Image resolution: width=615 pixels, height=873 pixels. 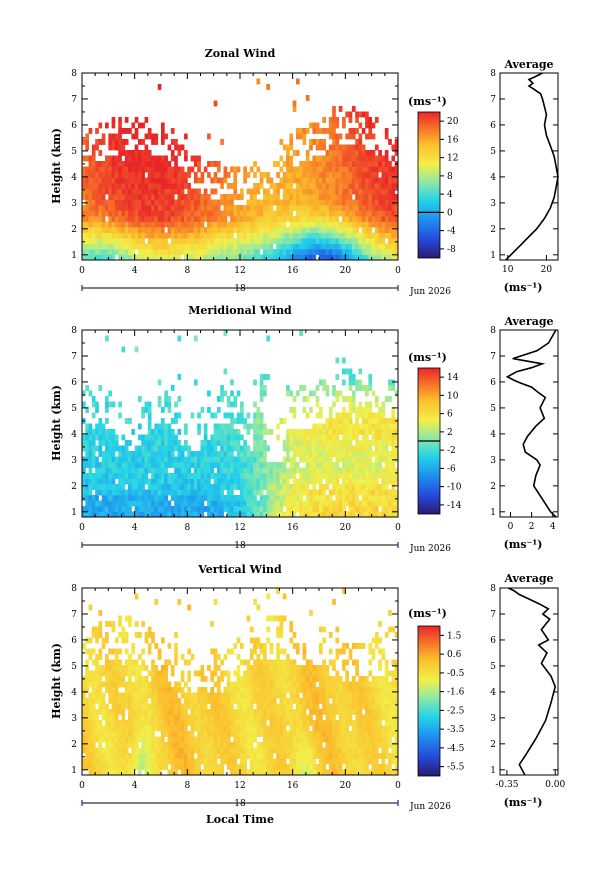 What do you see at coordinates (452, 159) in the screenshot?
I see `colorbar-tick-label: 12` at bounding box center [452, 159].